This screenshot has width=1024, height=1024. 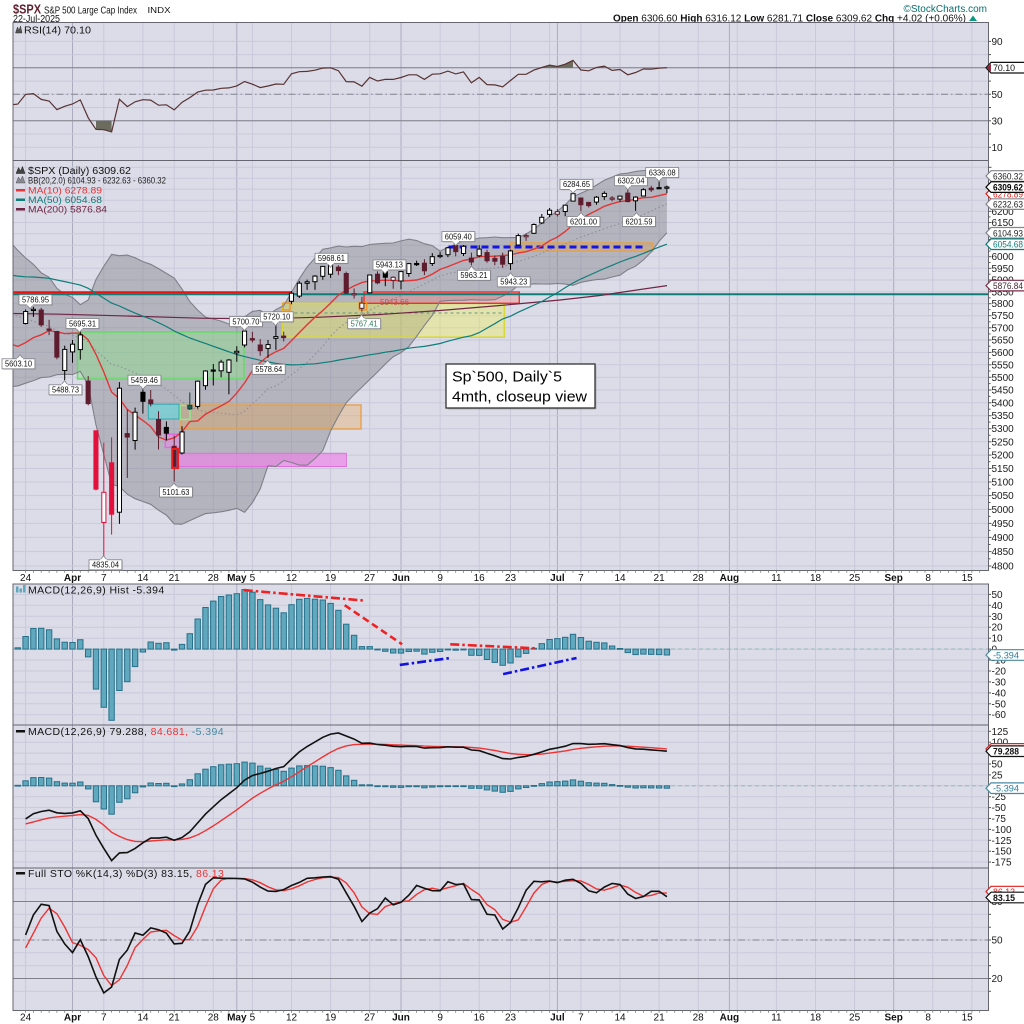 I want to click on svg-text: 27, so click(x=370, y=1018).